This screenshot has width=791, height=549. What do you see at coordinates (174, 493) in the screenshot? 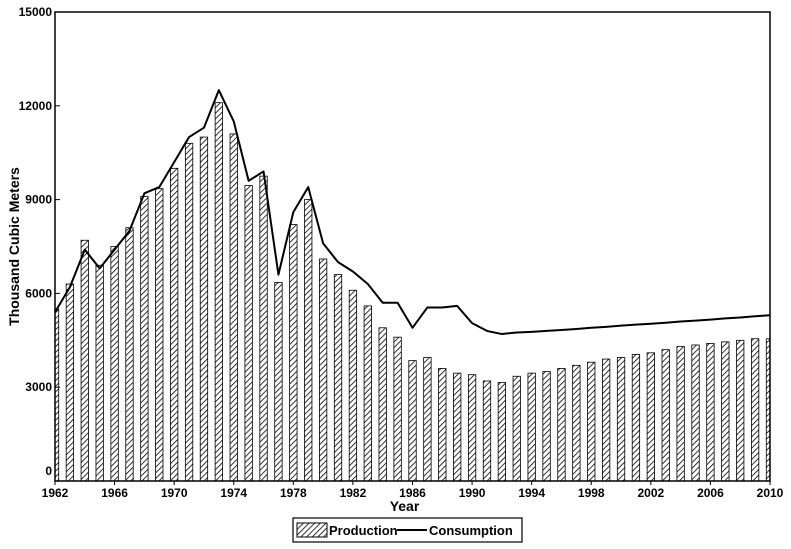
I see `x-tick-label: 1970` at bounding box center [174, 493].